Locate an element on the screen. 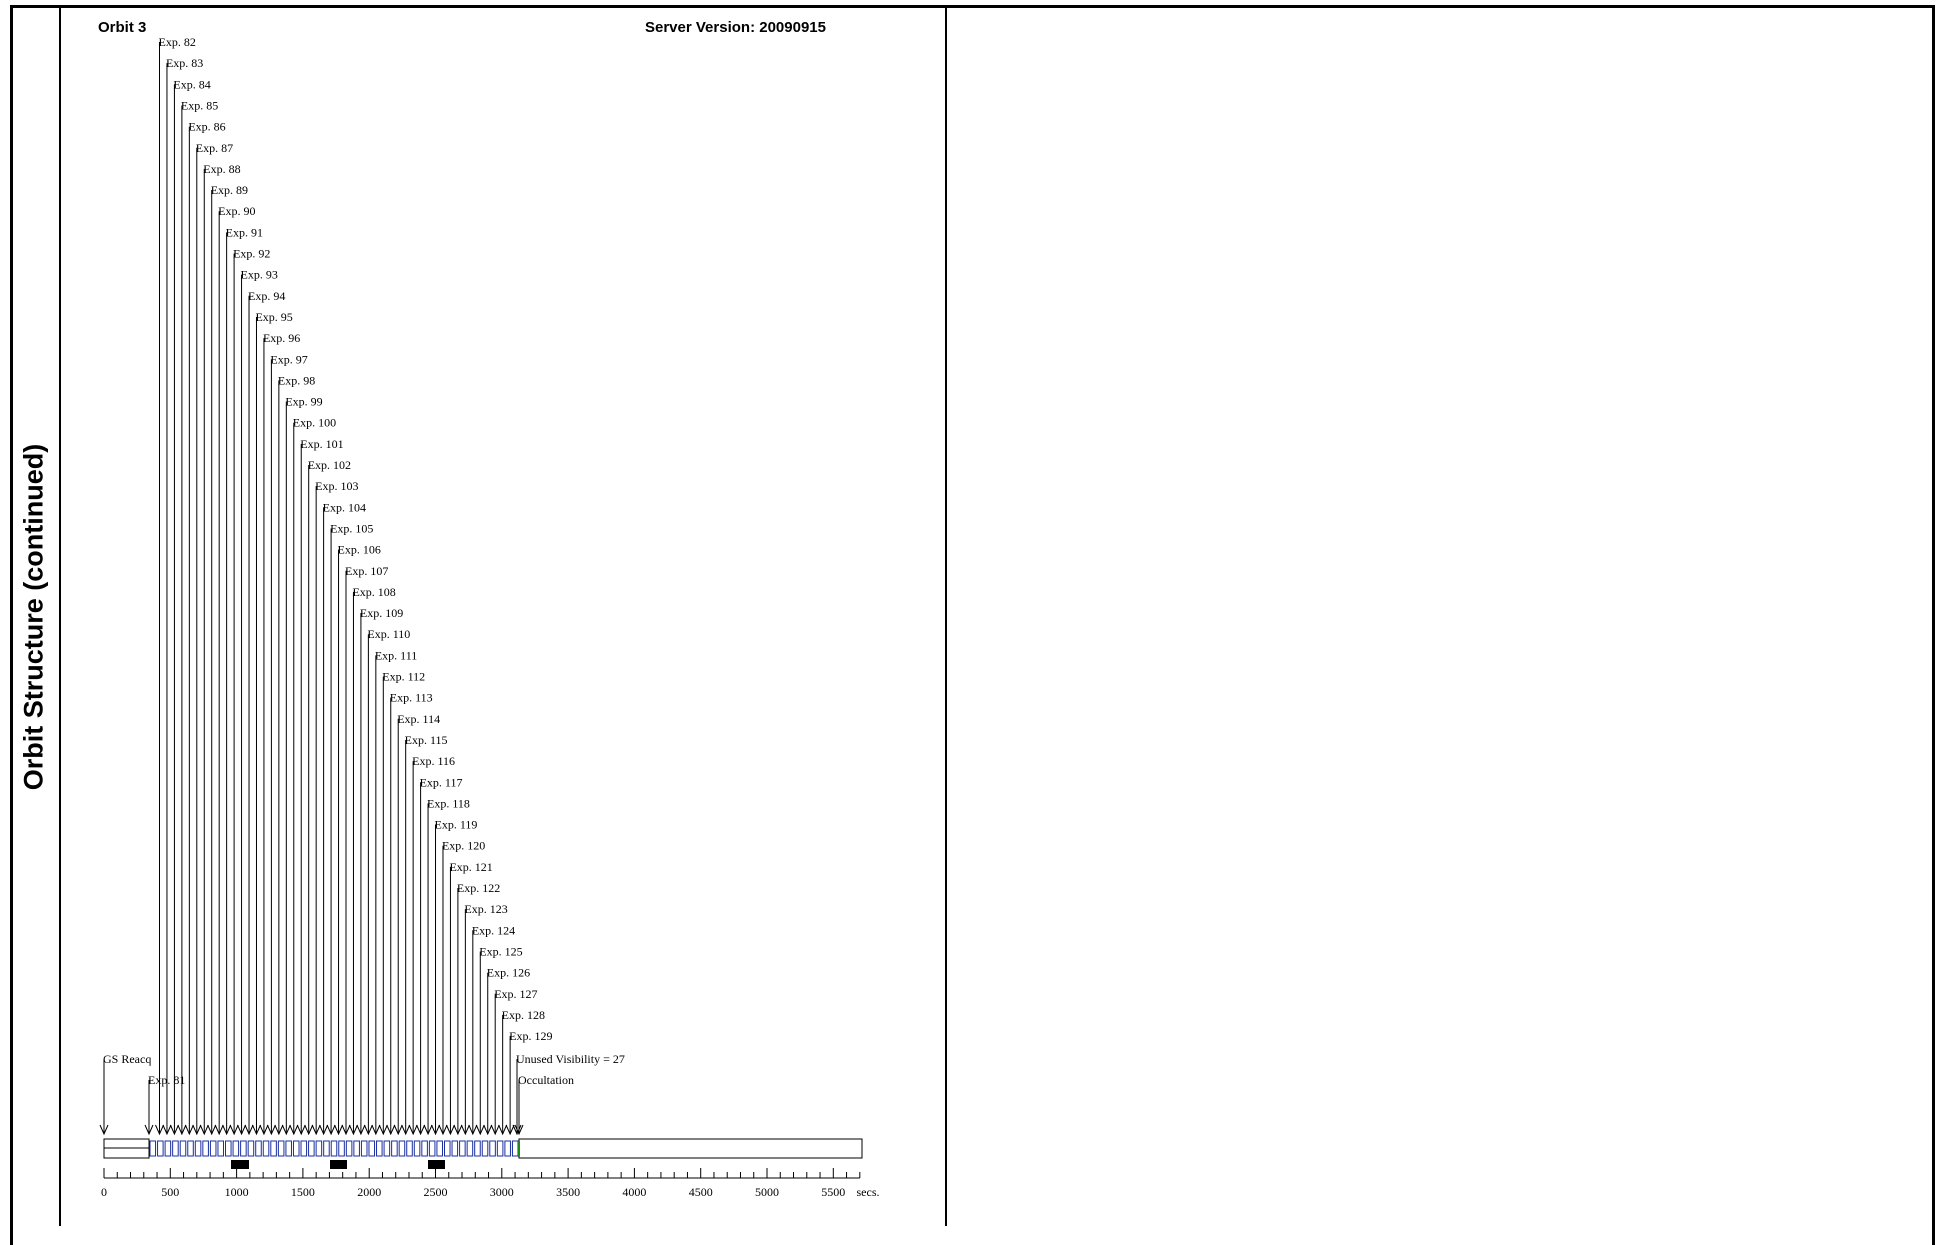  exposure-marker-label: Exp. 83 is located at coordinates (184, 63).